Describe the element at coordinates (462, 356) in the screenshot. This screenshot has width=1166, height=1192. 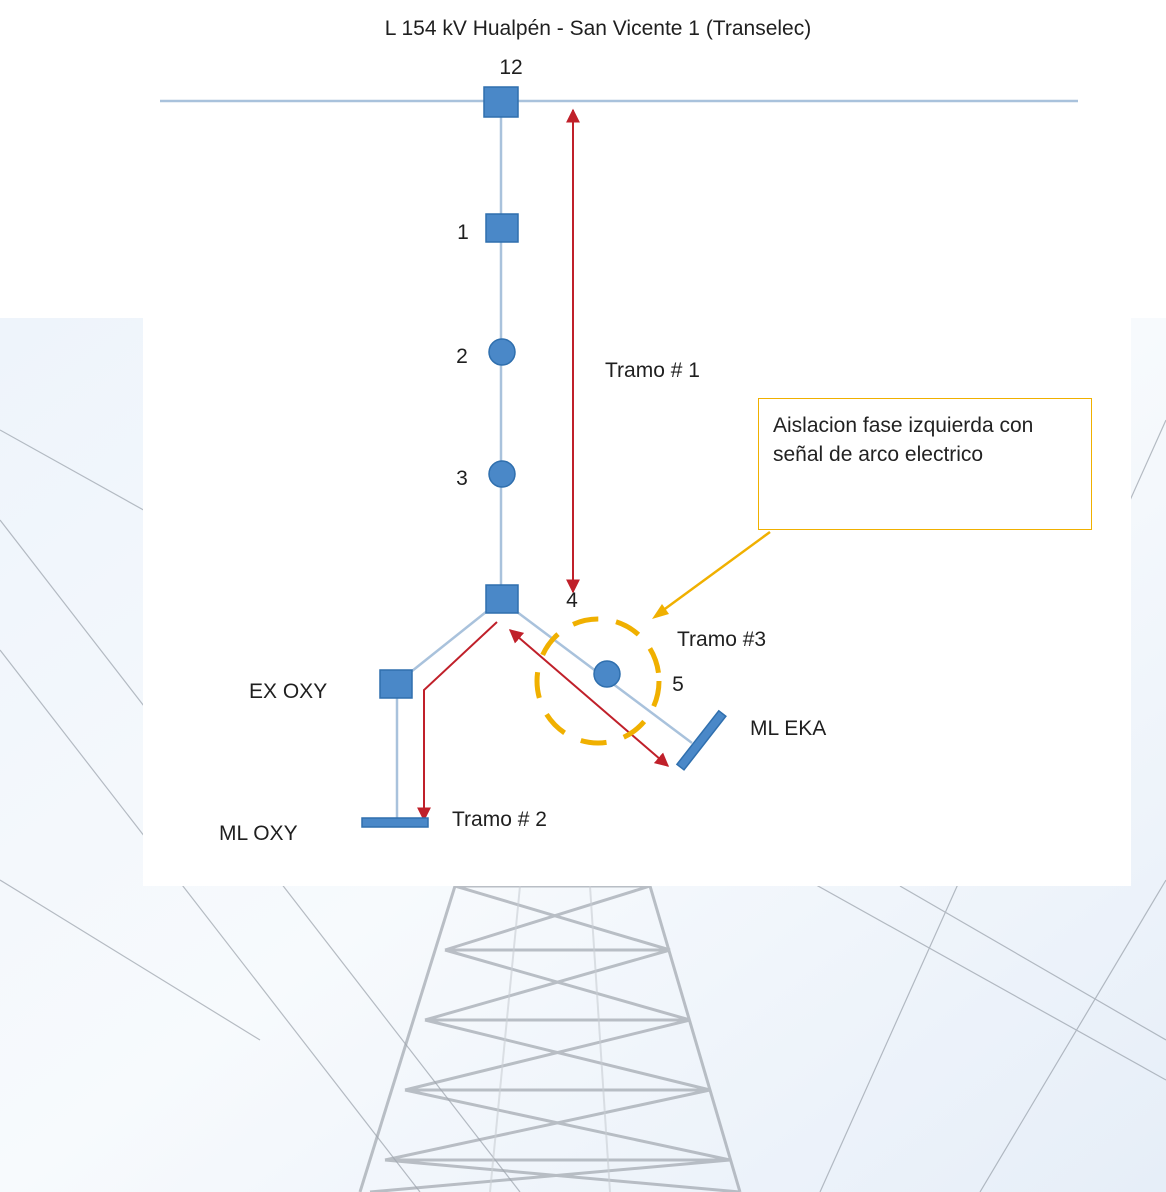
I see `label-node-2: 2` at that location.